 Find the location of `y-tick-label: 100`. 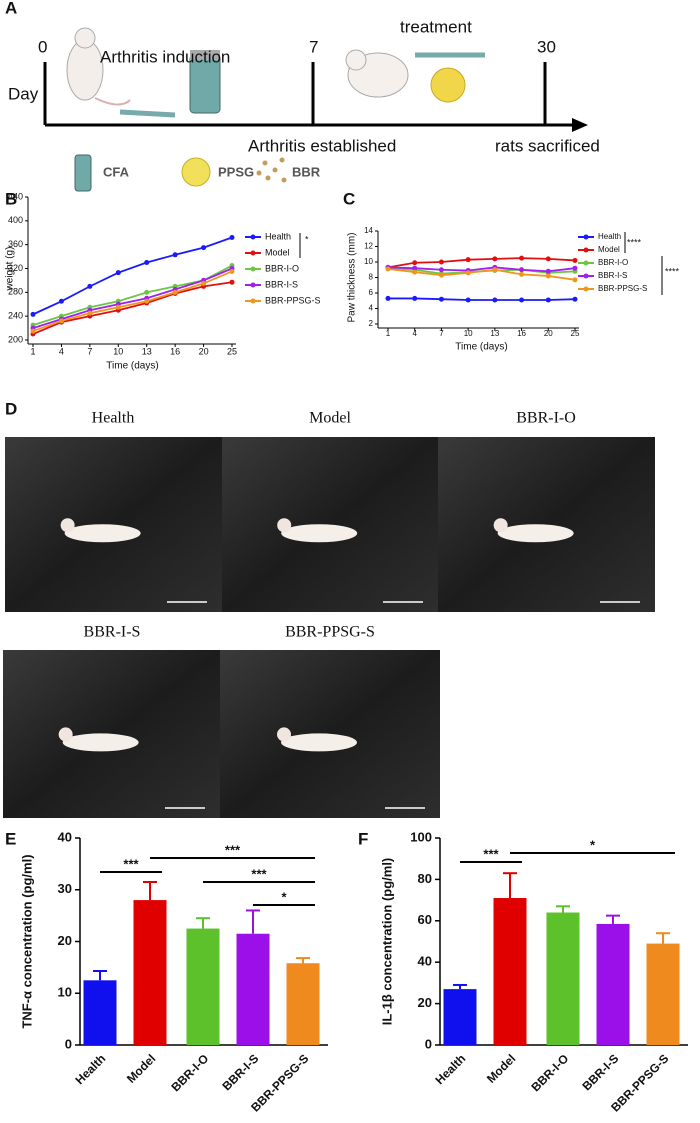

y-tick-label: 100 is located at coordinates (421, 836).